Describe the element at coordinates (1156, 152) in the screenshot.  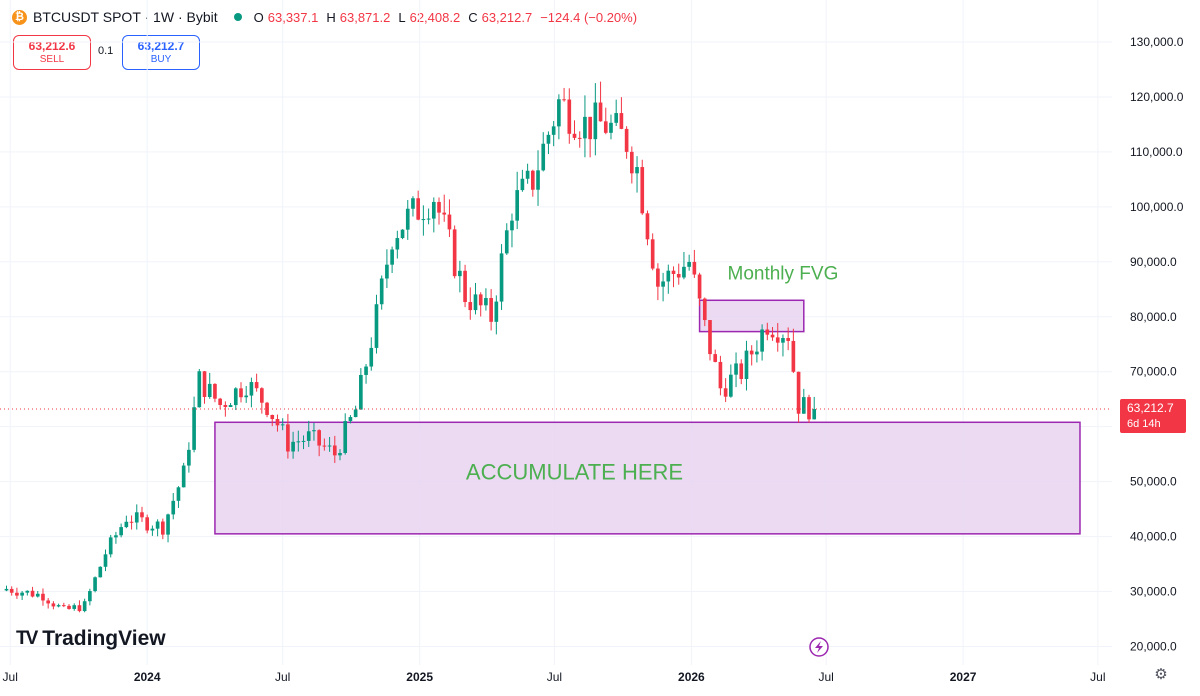
I see `y-tick-label: 110,000.0` at that location.